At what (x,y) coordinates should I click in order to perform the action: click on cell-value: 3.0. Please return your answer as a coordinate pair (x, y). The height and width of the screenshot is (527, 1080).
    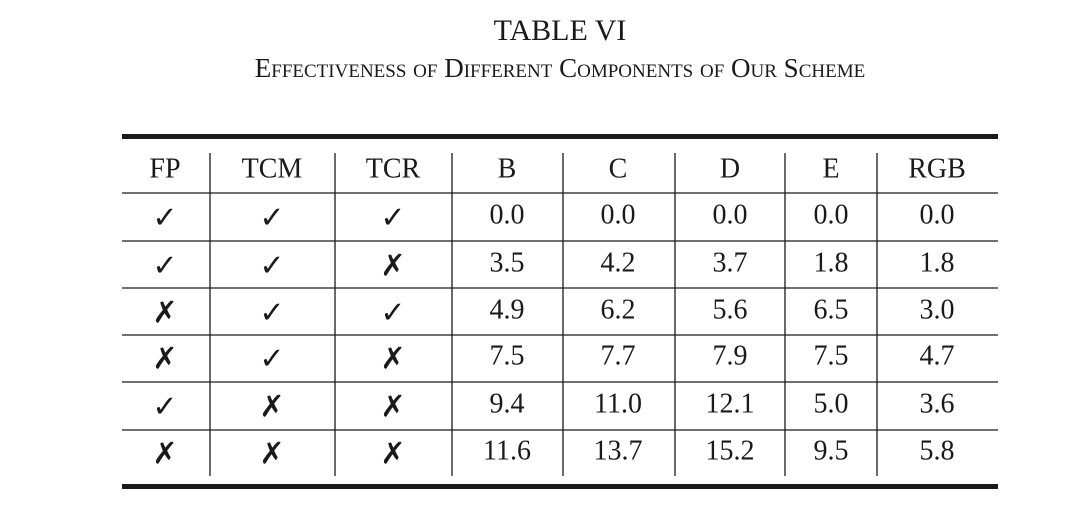
    Looking at the image, I should click on (937, 309).